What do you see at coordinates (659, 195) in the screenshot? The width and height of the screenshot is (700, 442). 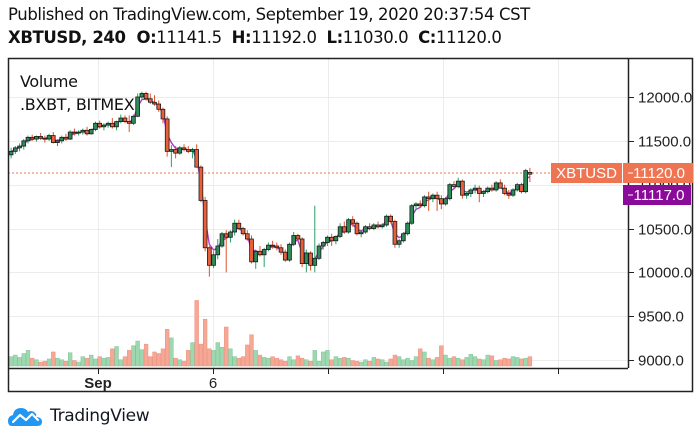 I see `svg-text: 11117.0` at bounding box center [659, 195].